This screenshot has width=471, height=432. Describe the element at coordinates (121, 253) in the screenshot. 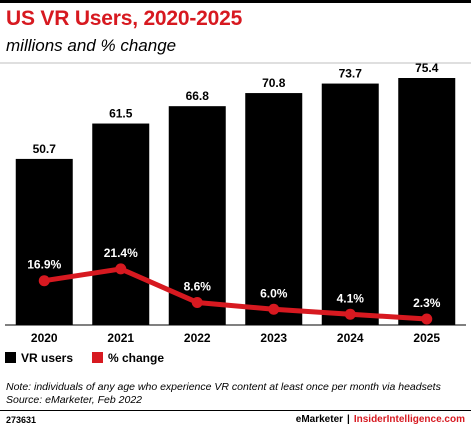

I see `percent-change-label-2021: 21.4%` at that location.